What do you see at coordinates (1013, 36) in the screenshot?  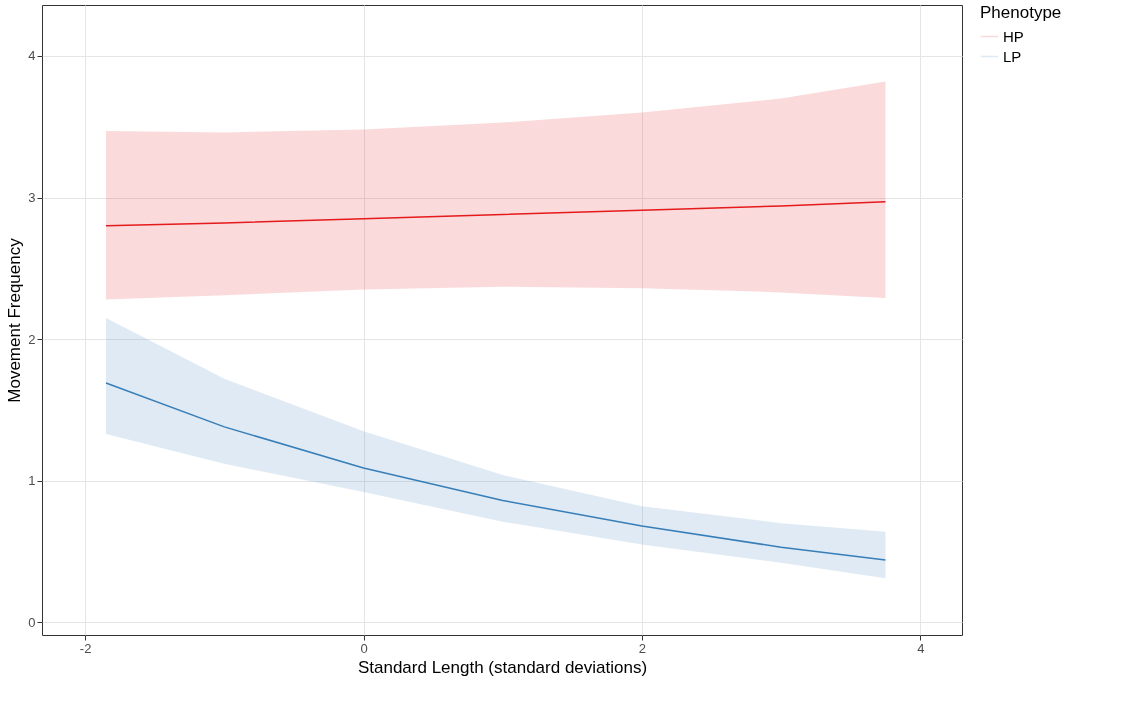 I see `legend-label: HP` at bounding box center [1013, 36].